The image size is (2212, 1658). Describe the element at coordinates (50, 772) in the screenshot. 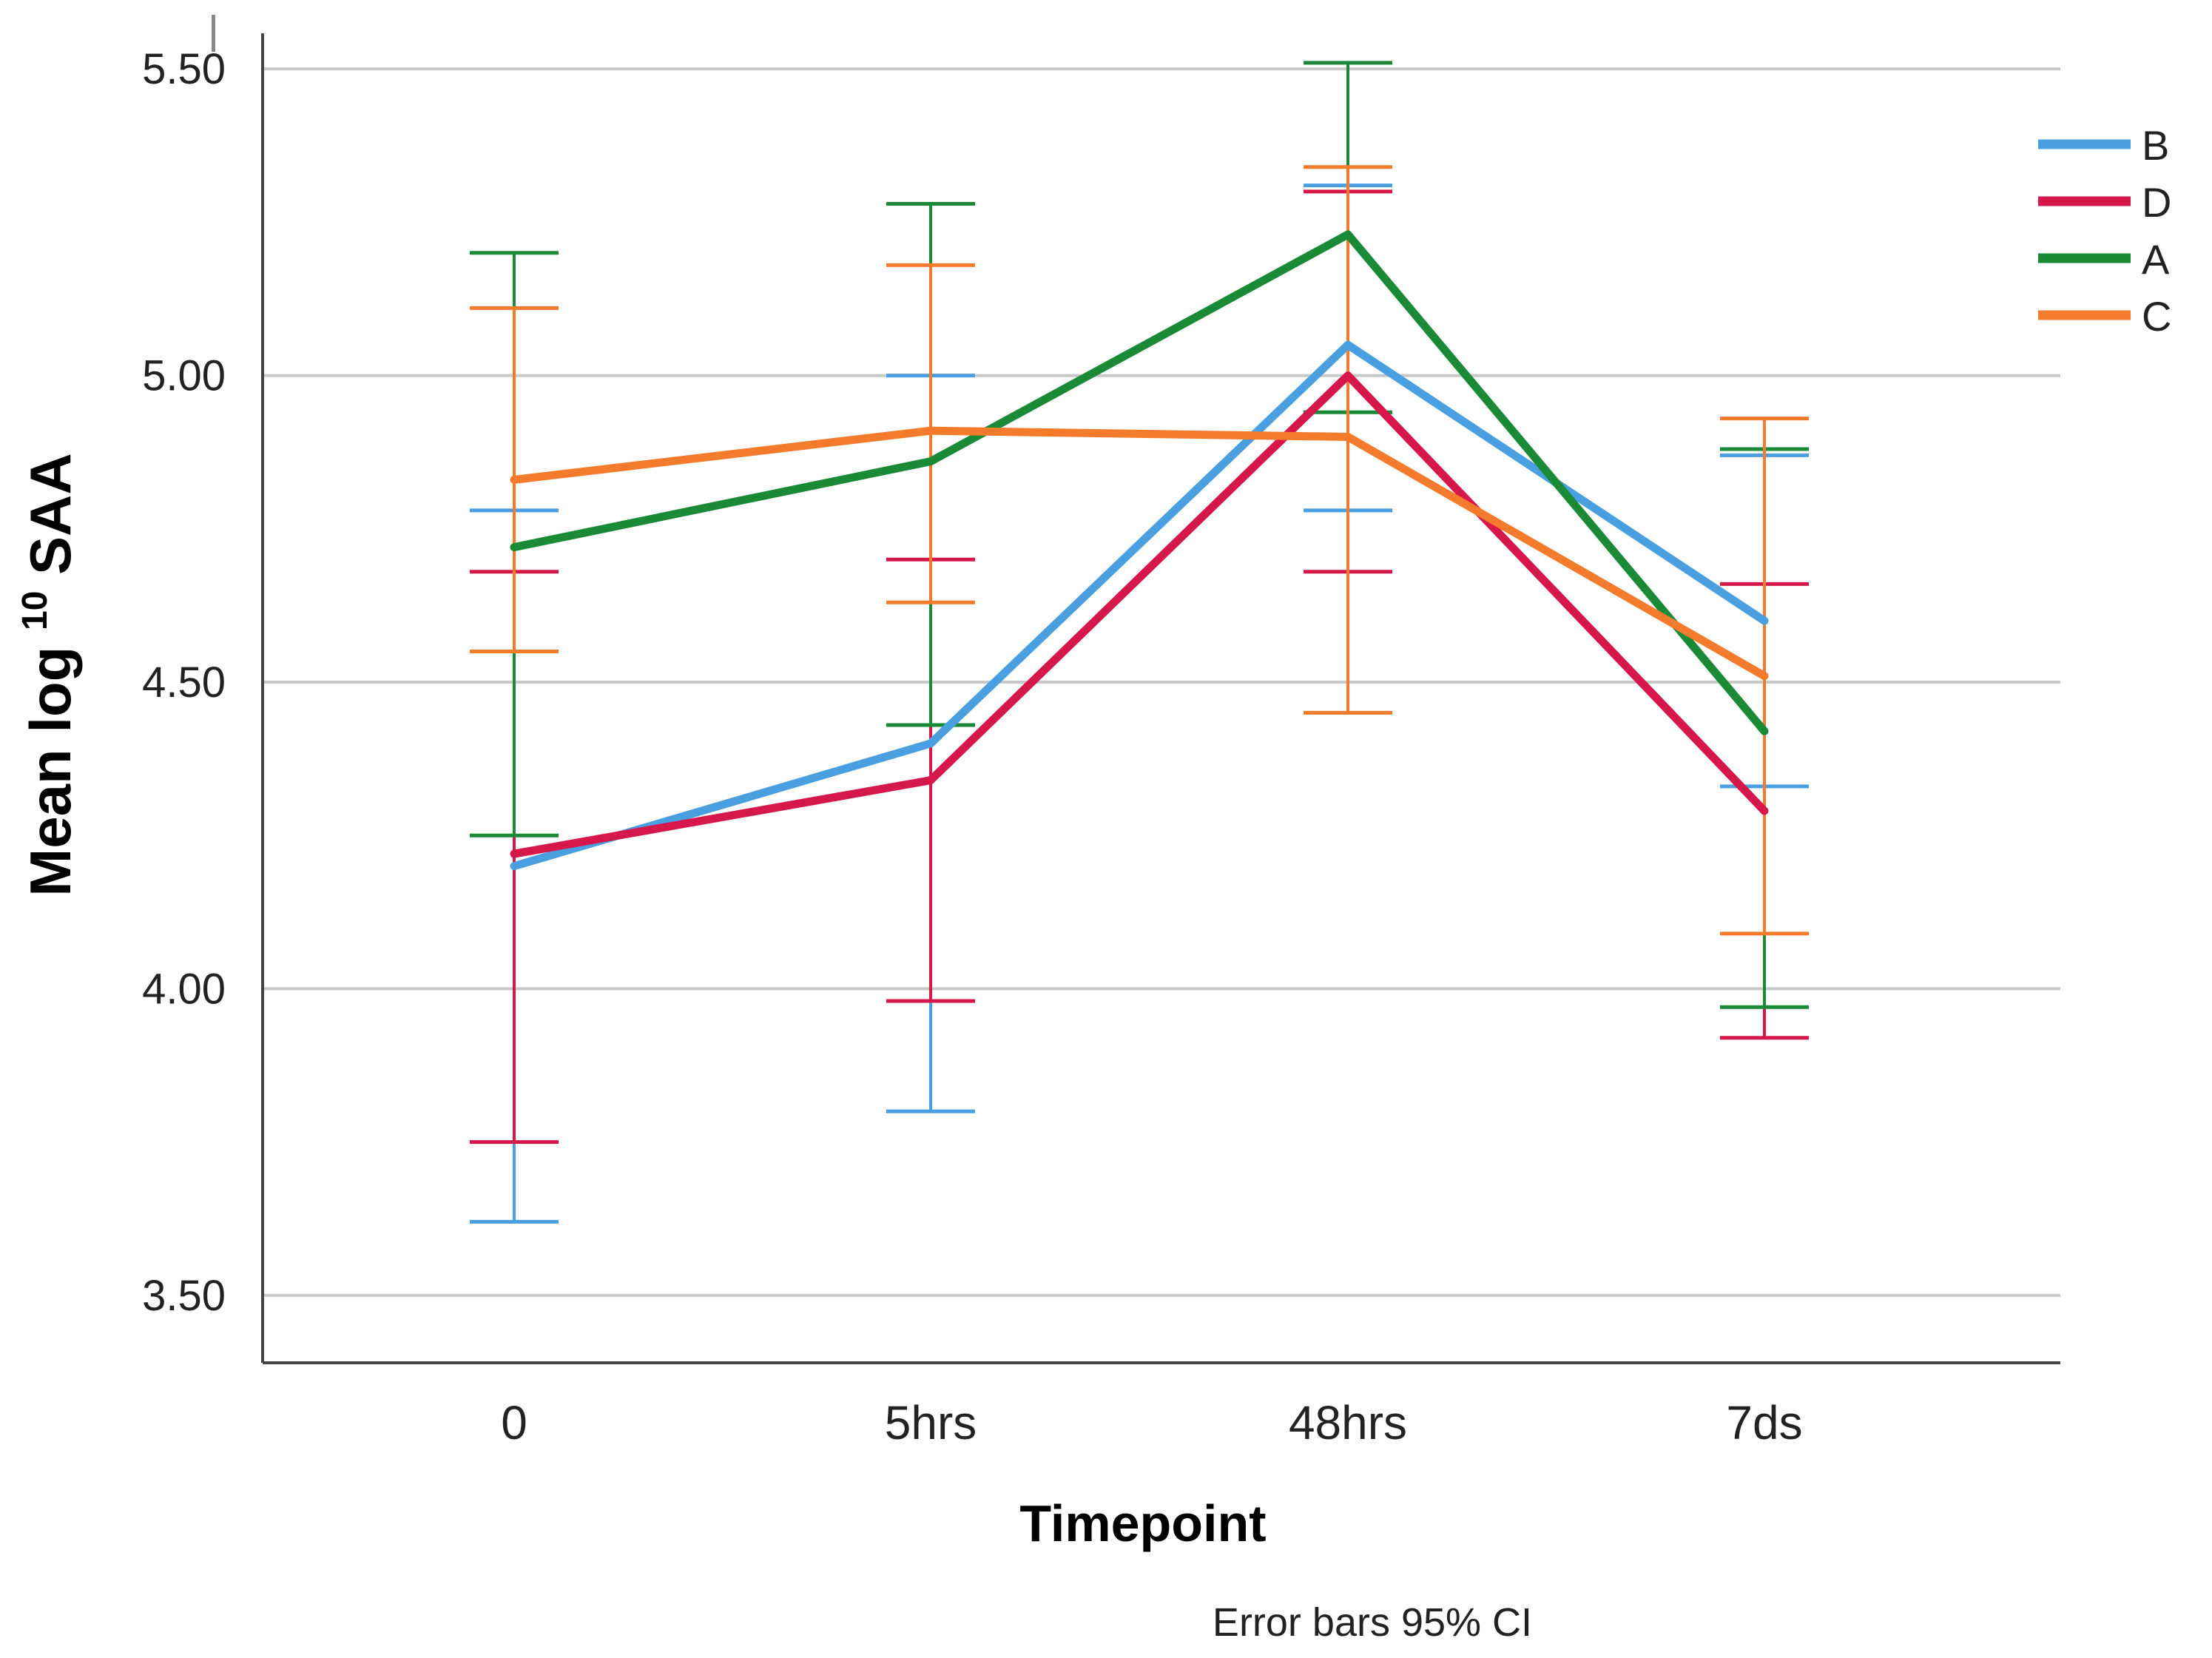

I see `y-axis-title-prefix: Mean log` at that location.